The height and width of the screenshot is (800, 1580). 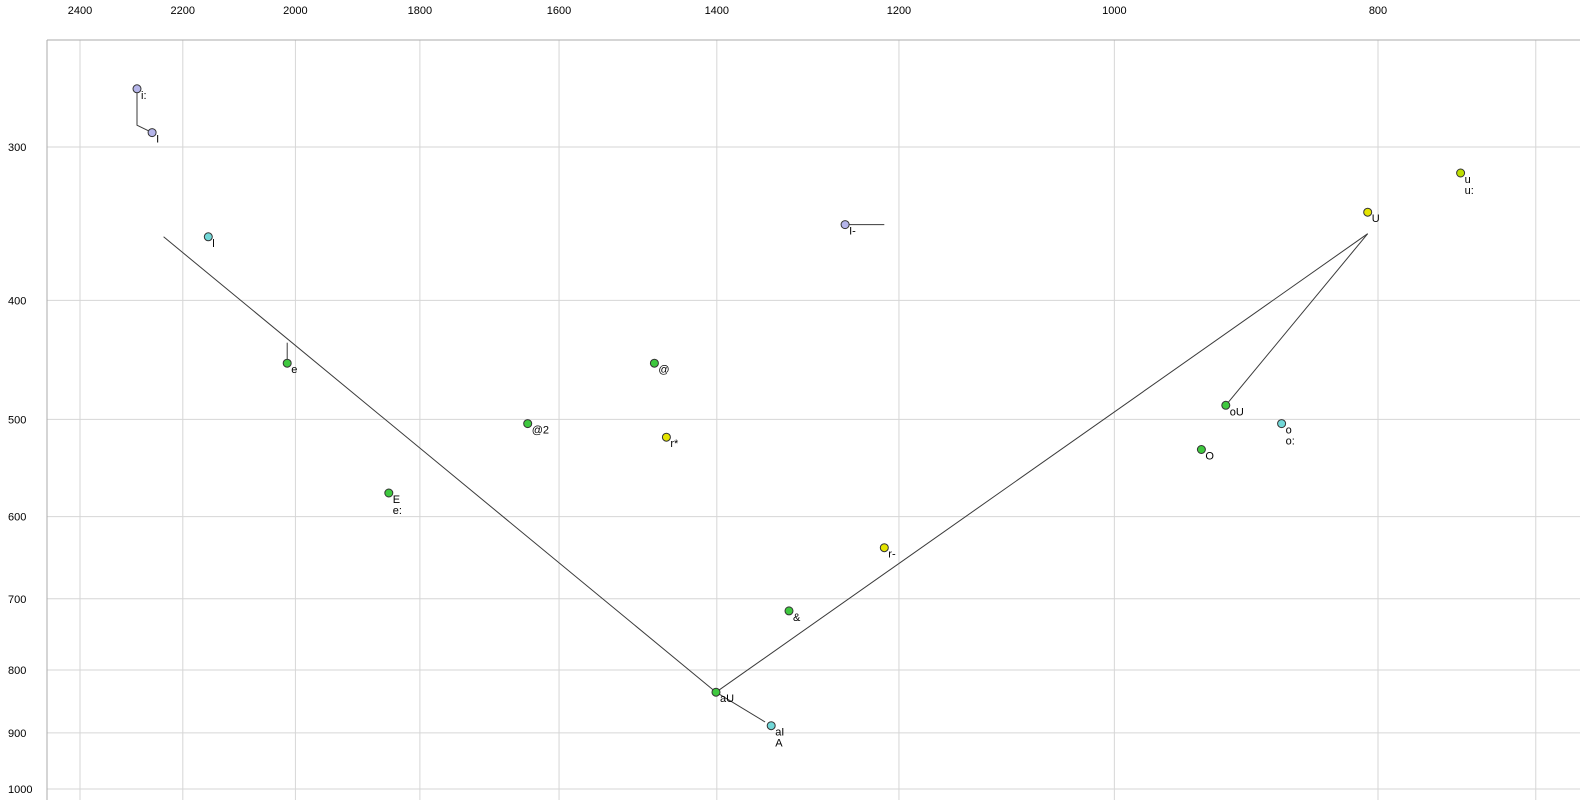 What do you see at coordinates (1469, 191) in the screenshot?
I see `vowel-point-label-u-17-1: u:` at bounding box center [1469, 191].